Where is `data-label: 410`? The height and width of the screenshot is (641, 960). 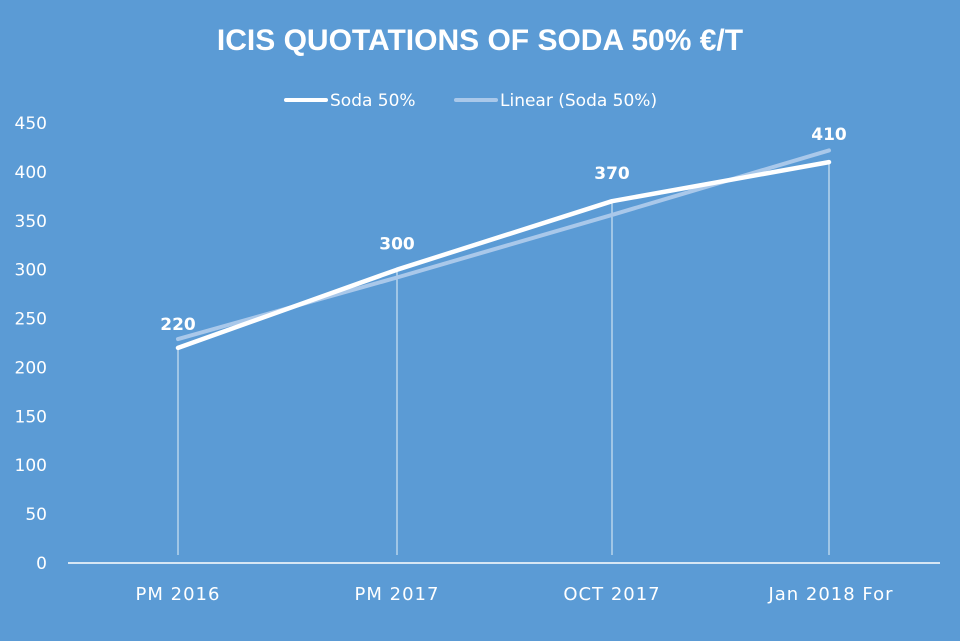 data-label: 410 is located at coordinates (829, 135).